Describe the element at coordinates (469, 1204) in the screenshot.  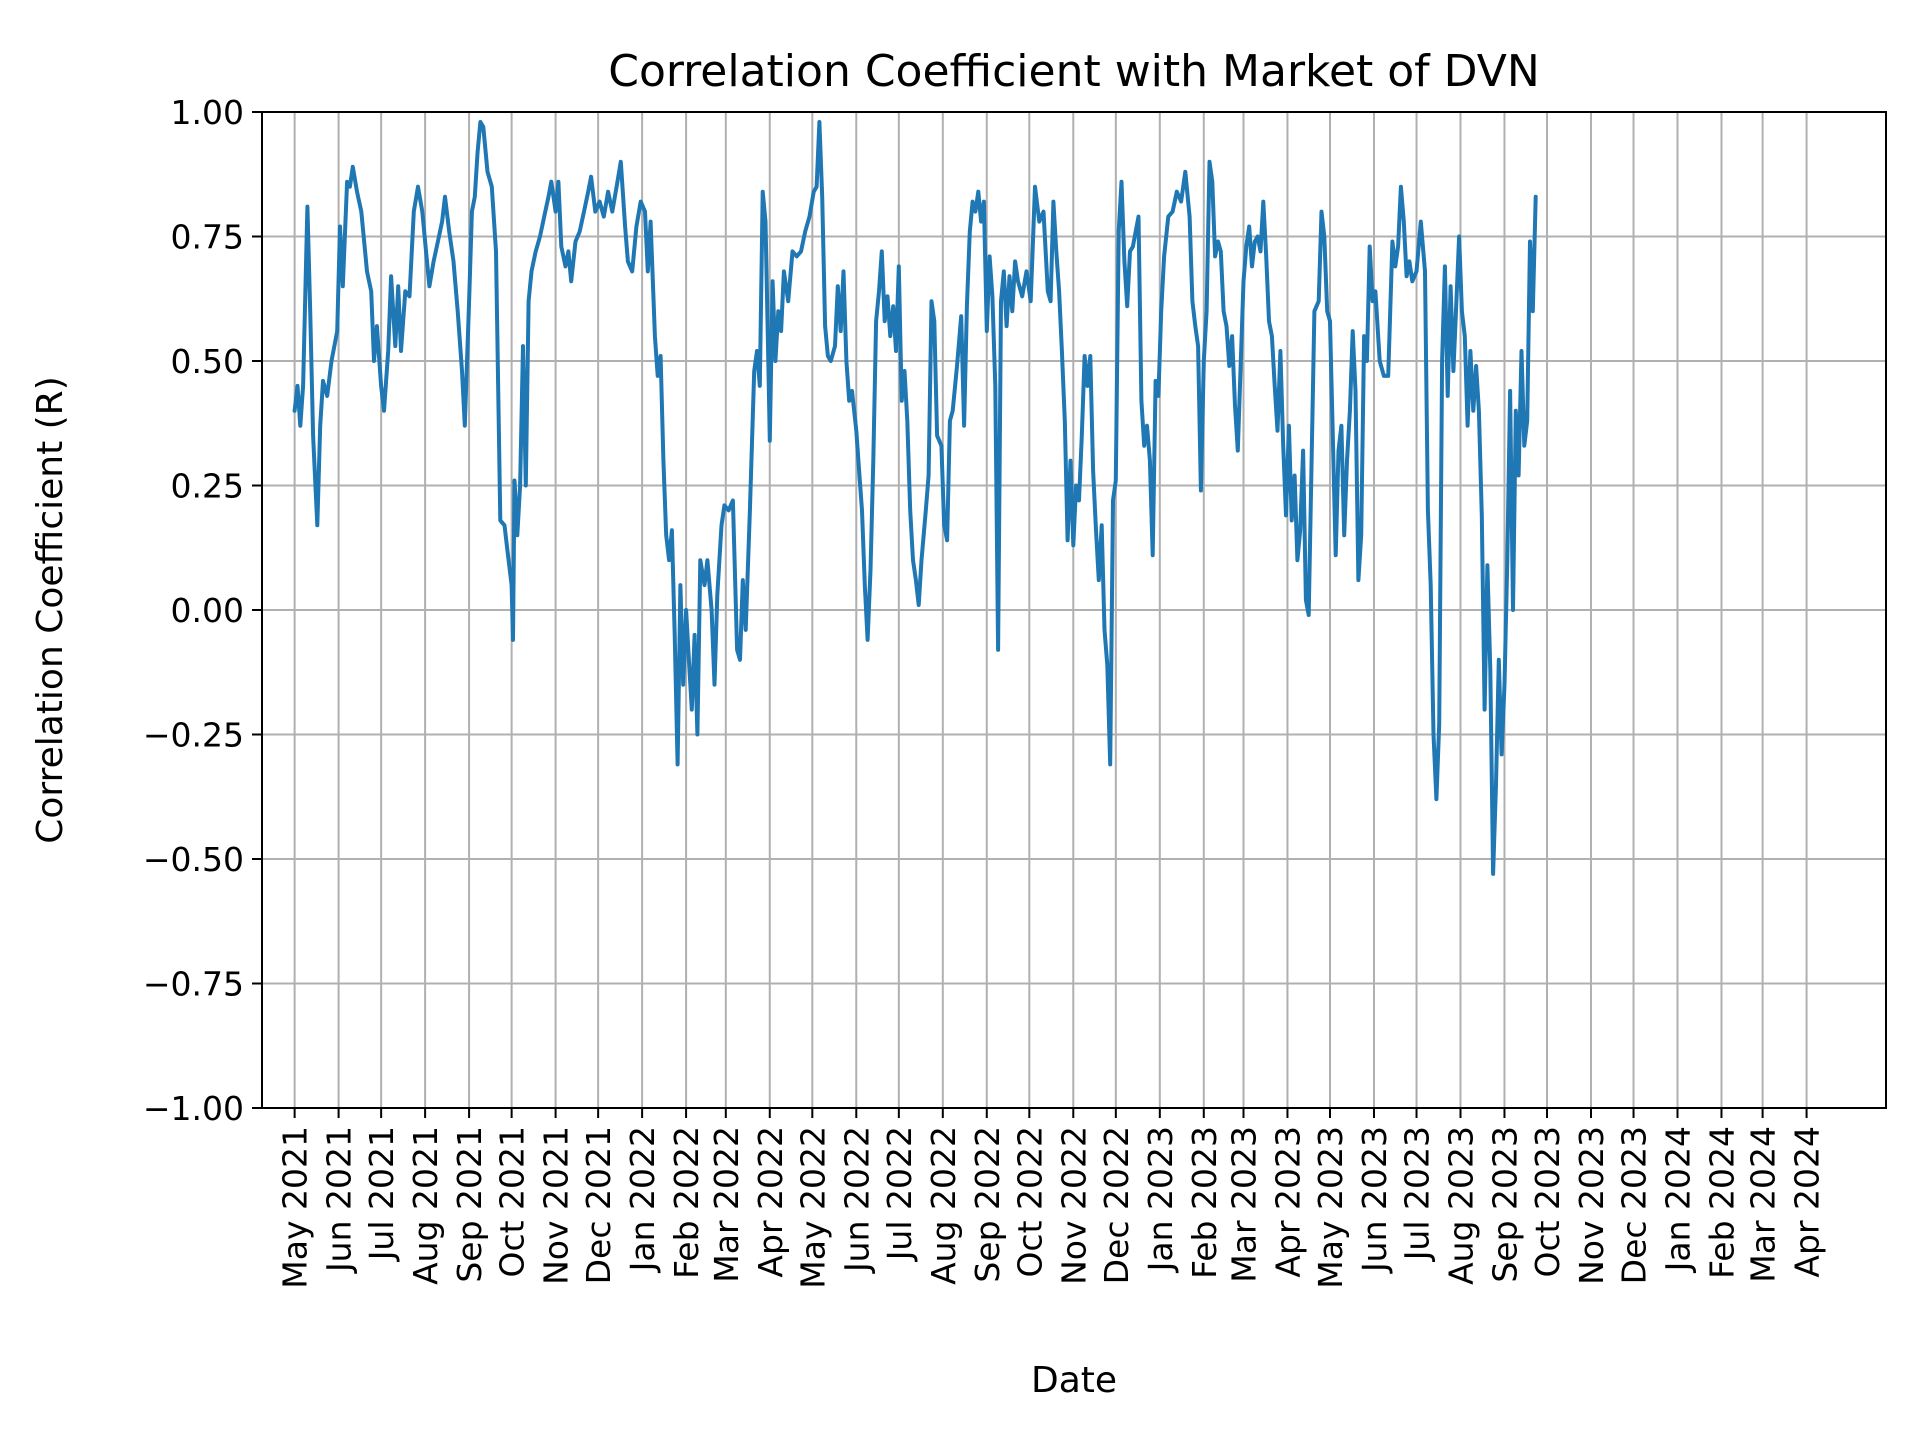
I see `x-tick-label: Sep 2021` at that location.